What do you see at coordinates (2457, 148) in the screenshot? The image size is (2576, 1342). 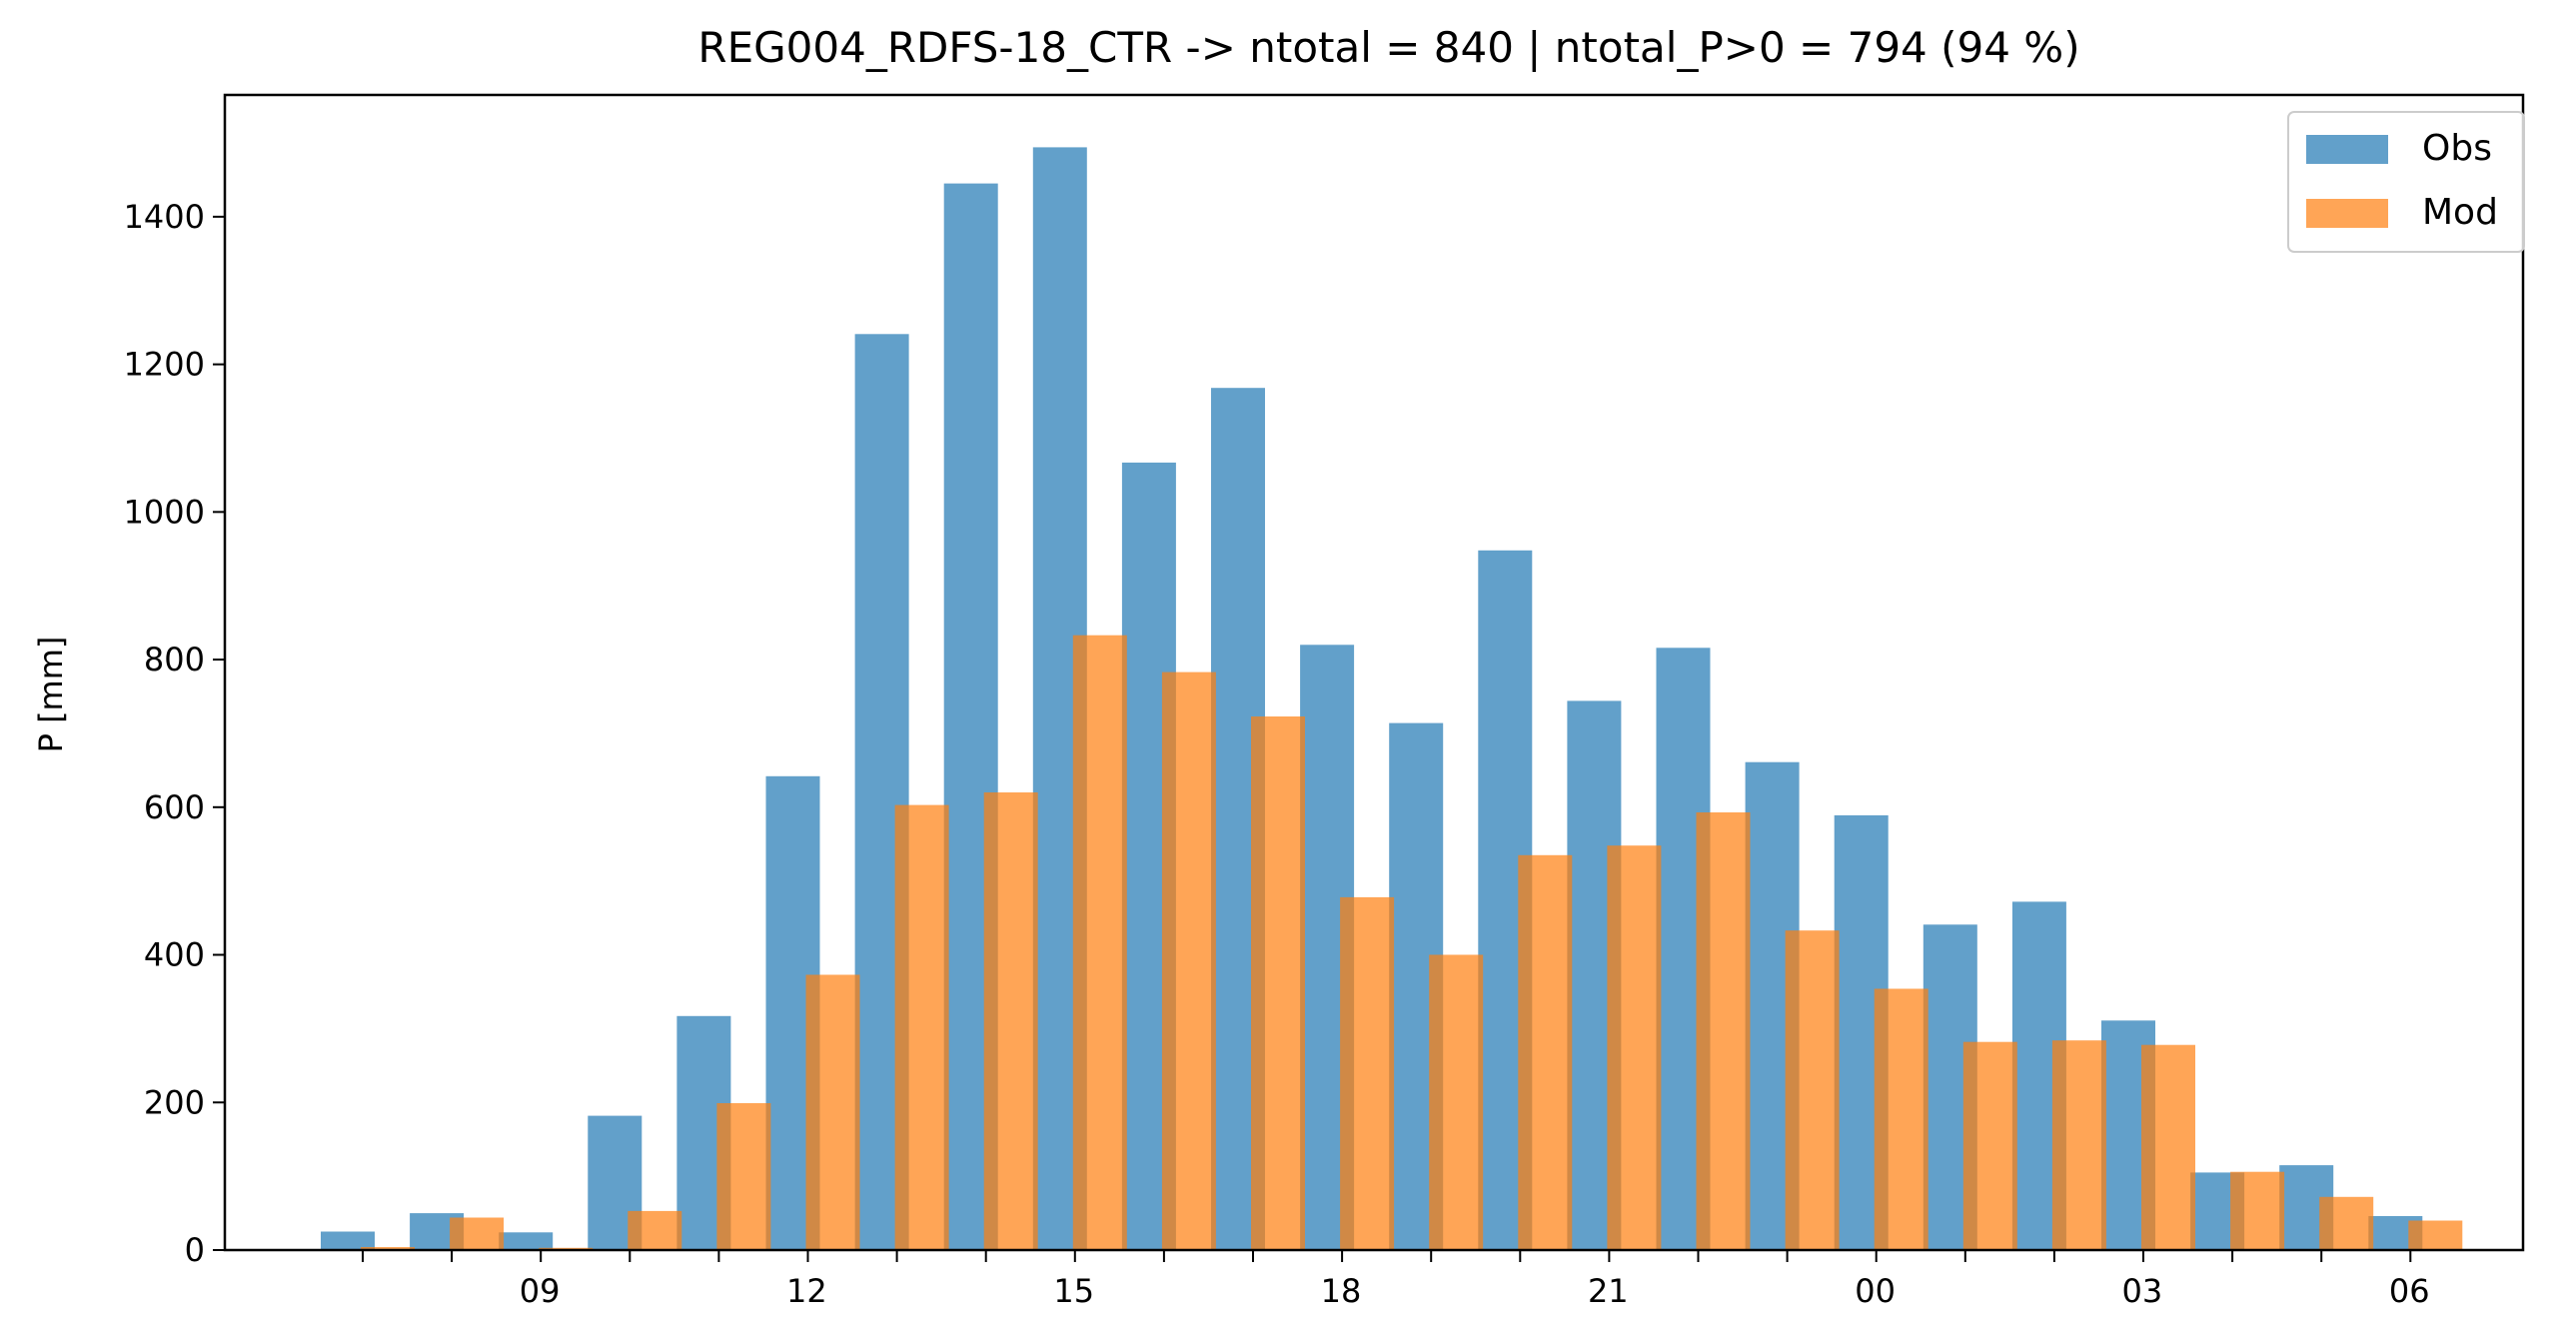 I see `legend-label-obs: Obs` at bounding box center [2457, 148].